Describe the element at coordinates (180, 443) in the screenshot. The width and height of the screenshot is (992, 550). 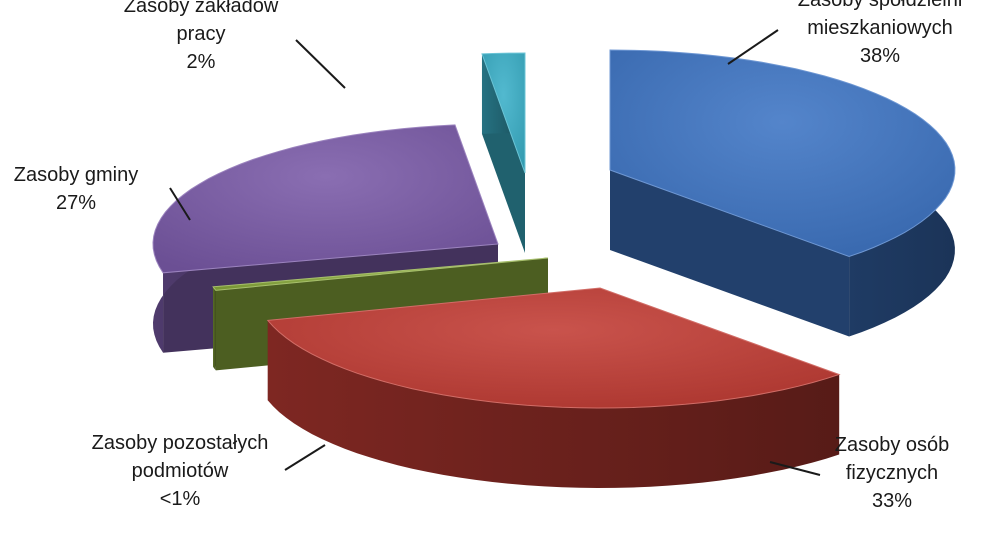
I see `slice-name-label: Zasoby pozostałych` at that location.